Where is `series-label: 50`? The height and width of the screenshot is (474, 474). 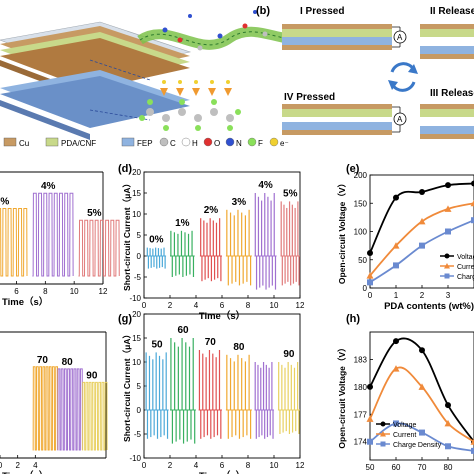
series-label: 50 is located at coordinates (157, 344).